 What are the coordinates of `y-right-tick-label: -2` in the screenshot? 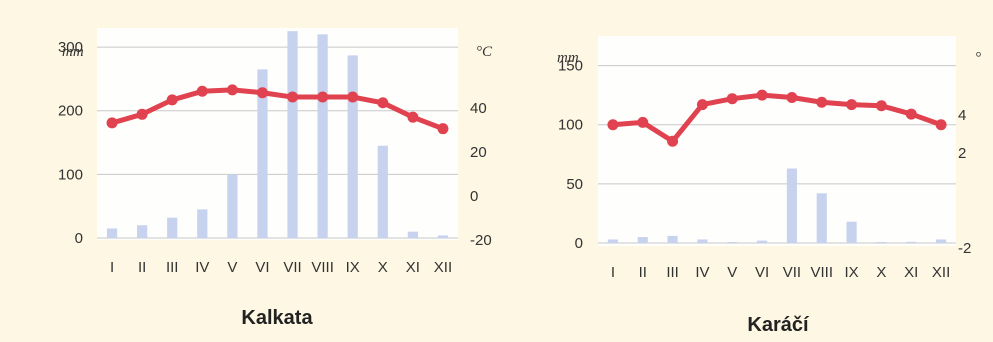 It's located at (964, 248).